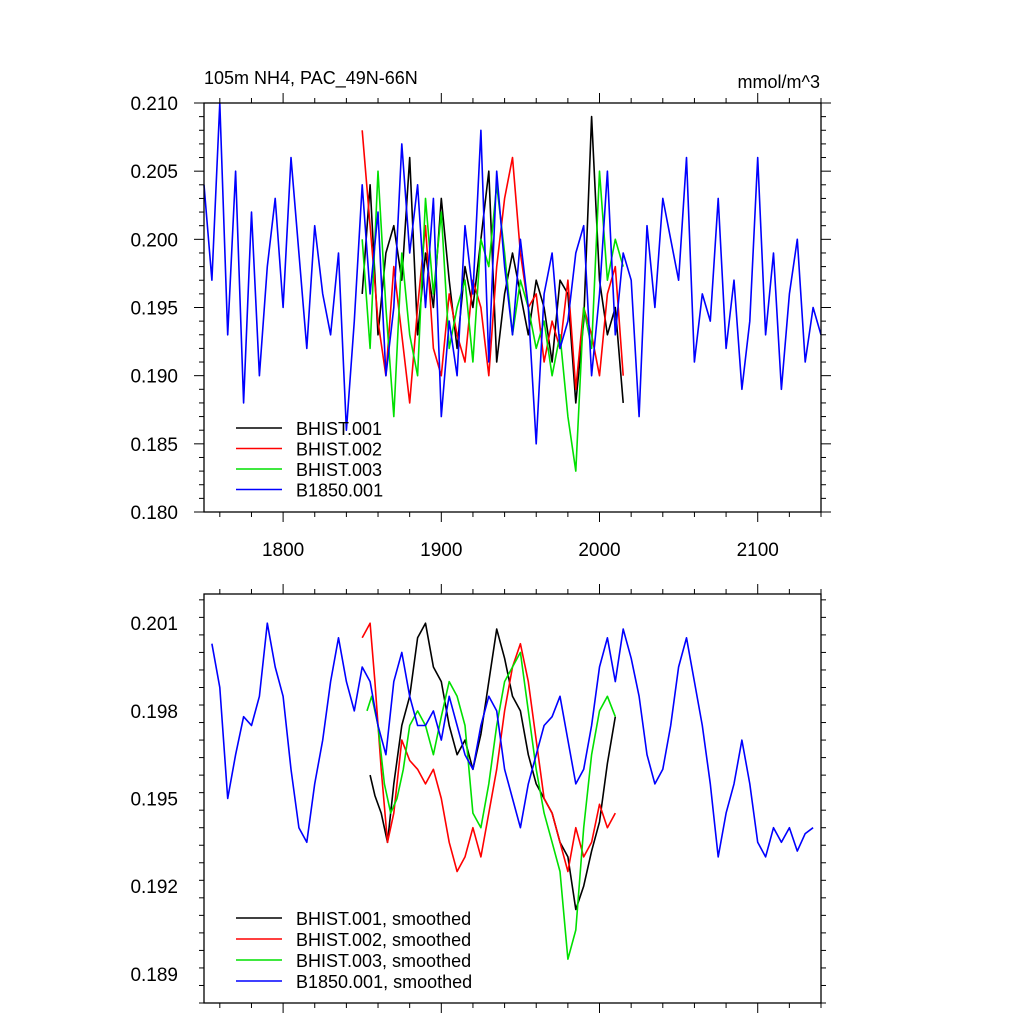 The width and height of the screenshot is (1024, 1024). What do you see at coordinates (441, 550) in the screenshot?
I see `top-x-tick-label: 1900` at bounding box center [441, 550].